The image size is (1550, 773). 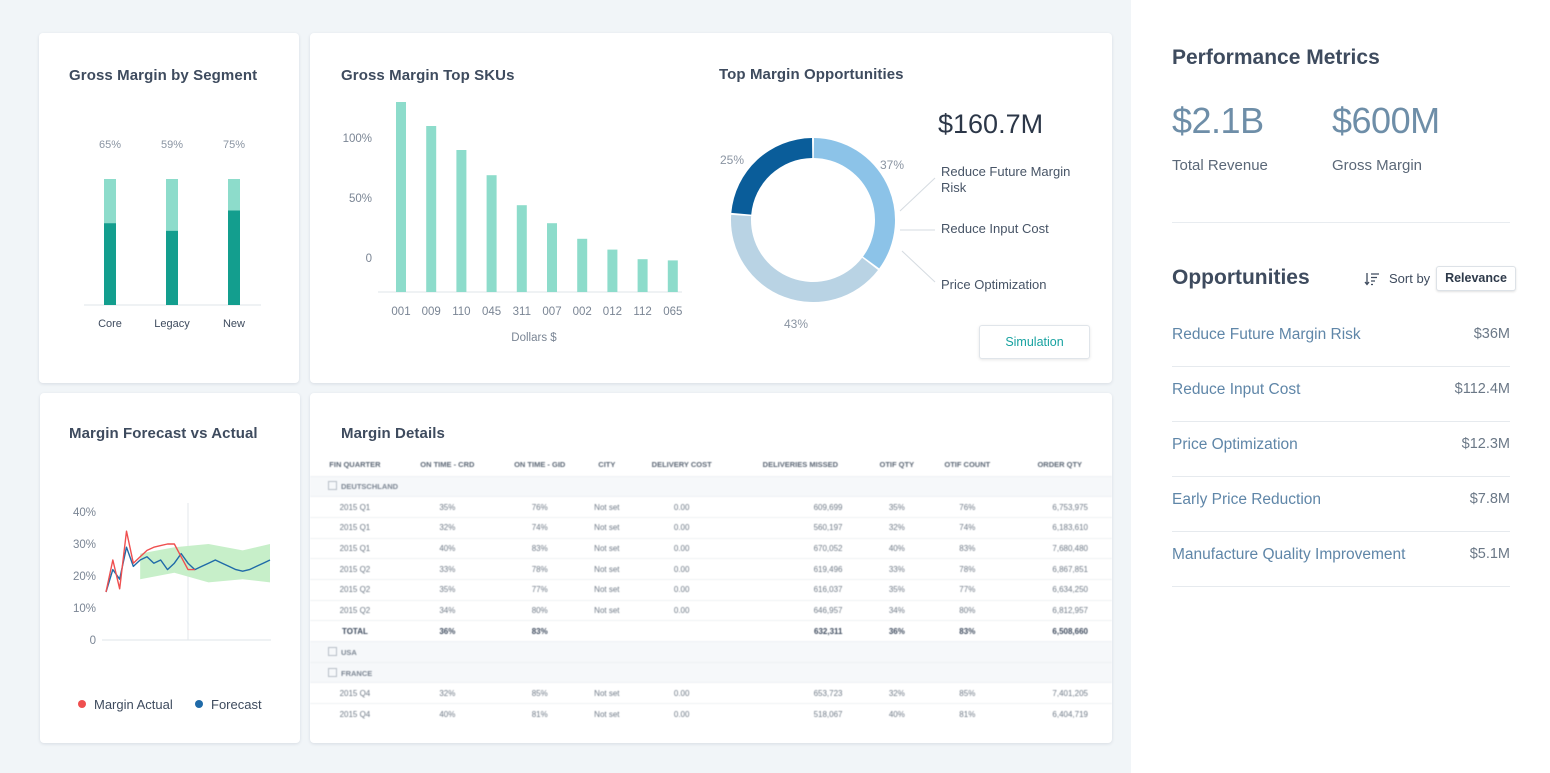 I want to click on segment-category-label: Legacy, so click(x=172, y=324).